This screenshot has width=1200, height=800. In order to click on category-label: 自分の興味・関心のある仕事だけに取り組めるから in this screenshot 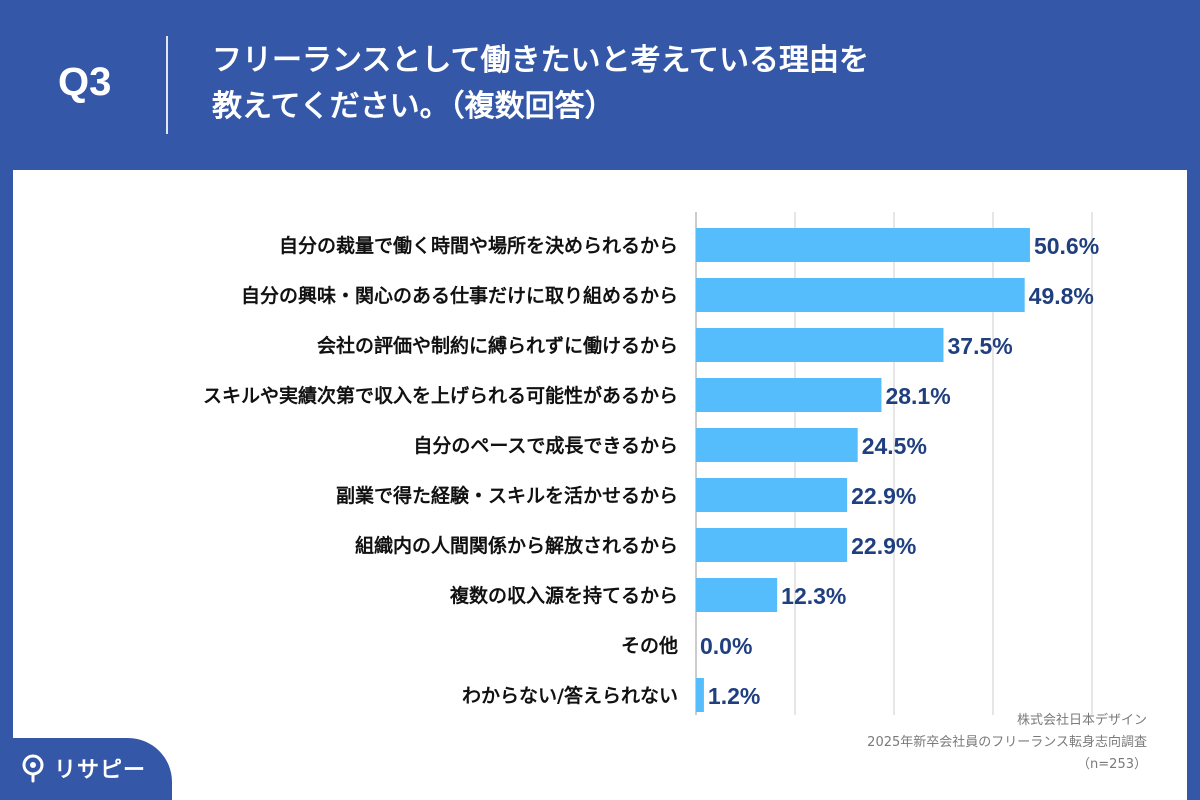, I will do `click(459, 295)`.